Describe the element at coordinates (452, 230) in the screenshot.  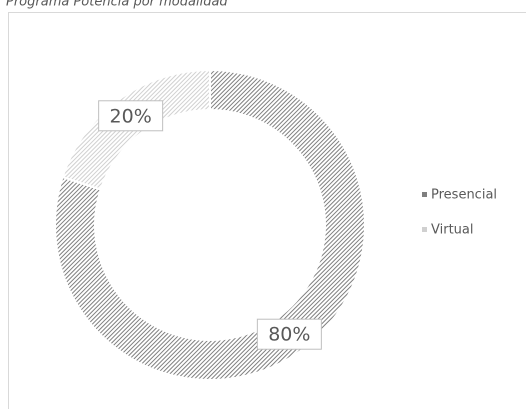
I see `legend-label: Virtual` at that location.